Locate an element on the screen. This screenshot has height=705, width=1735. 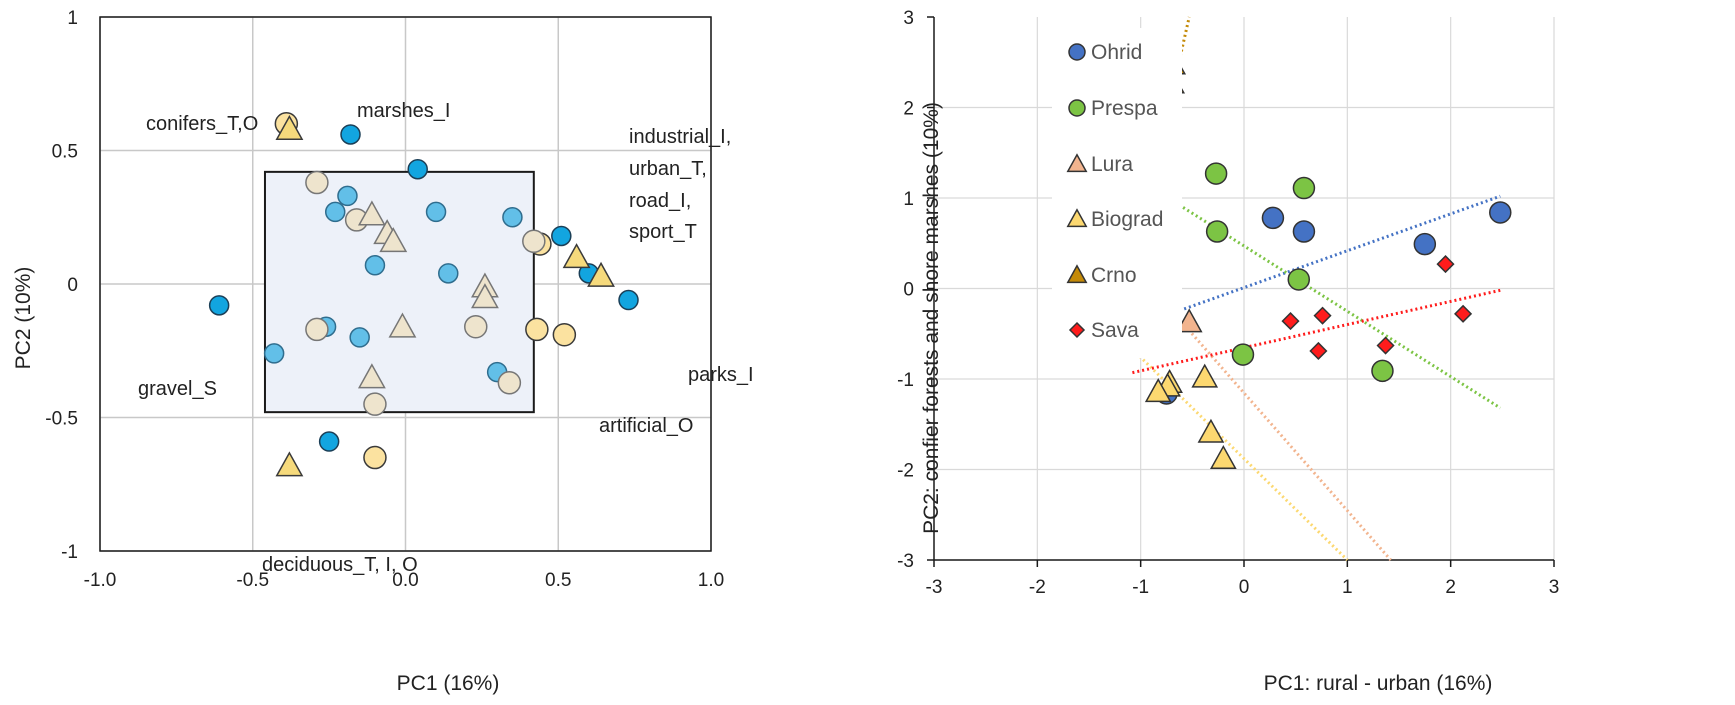
annotation-artificial: artificial_O is located at coordinates (646, 426).